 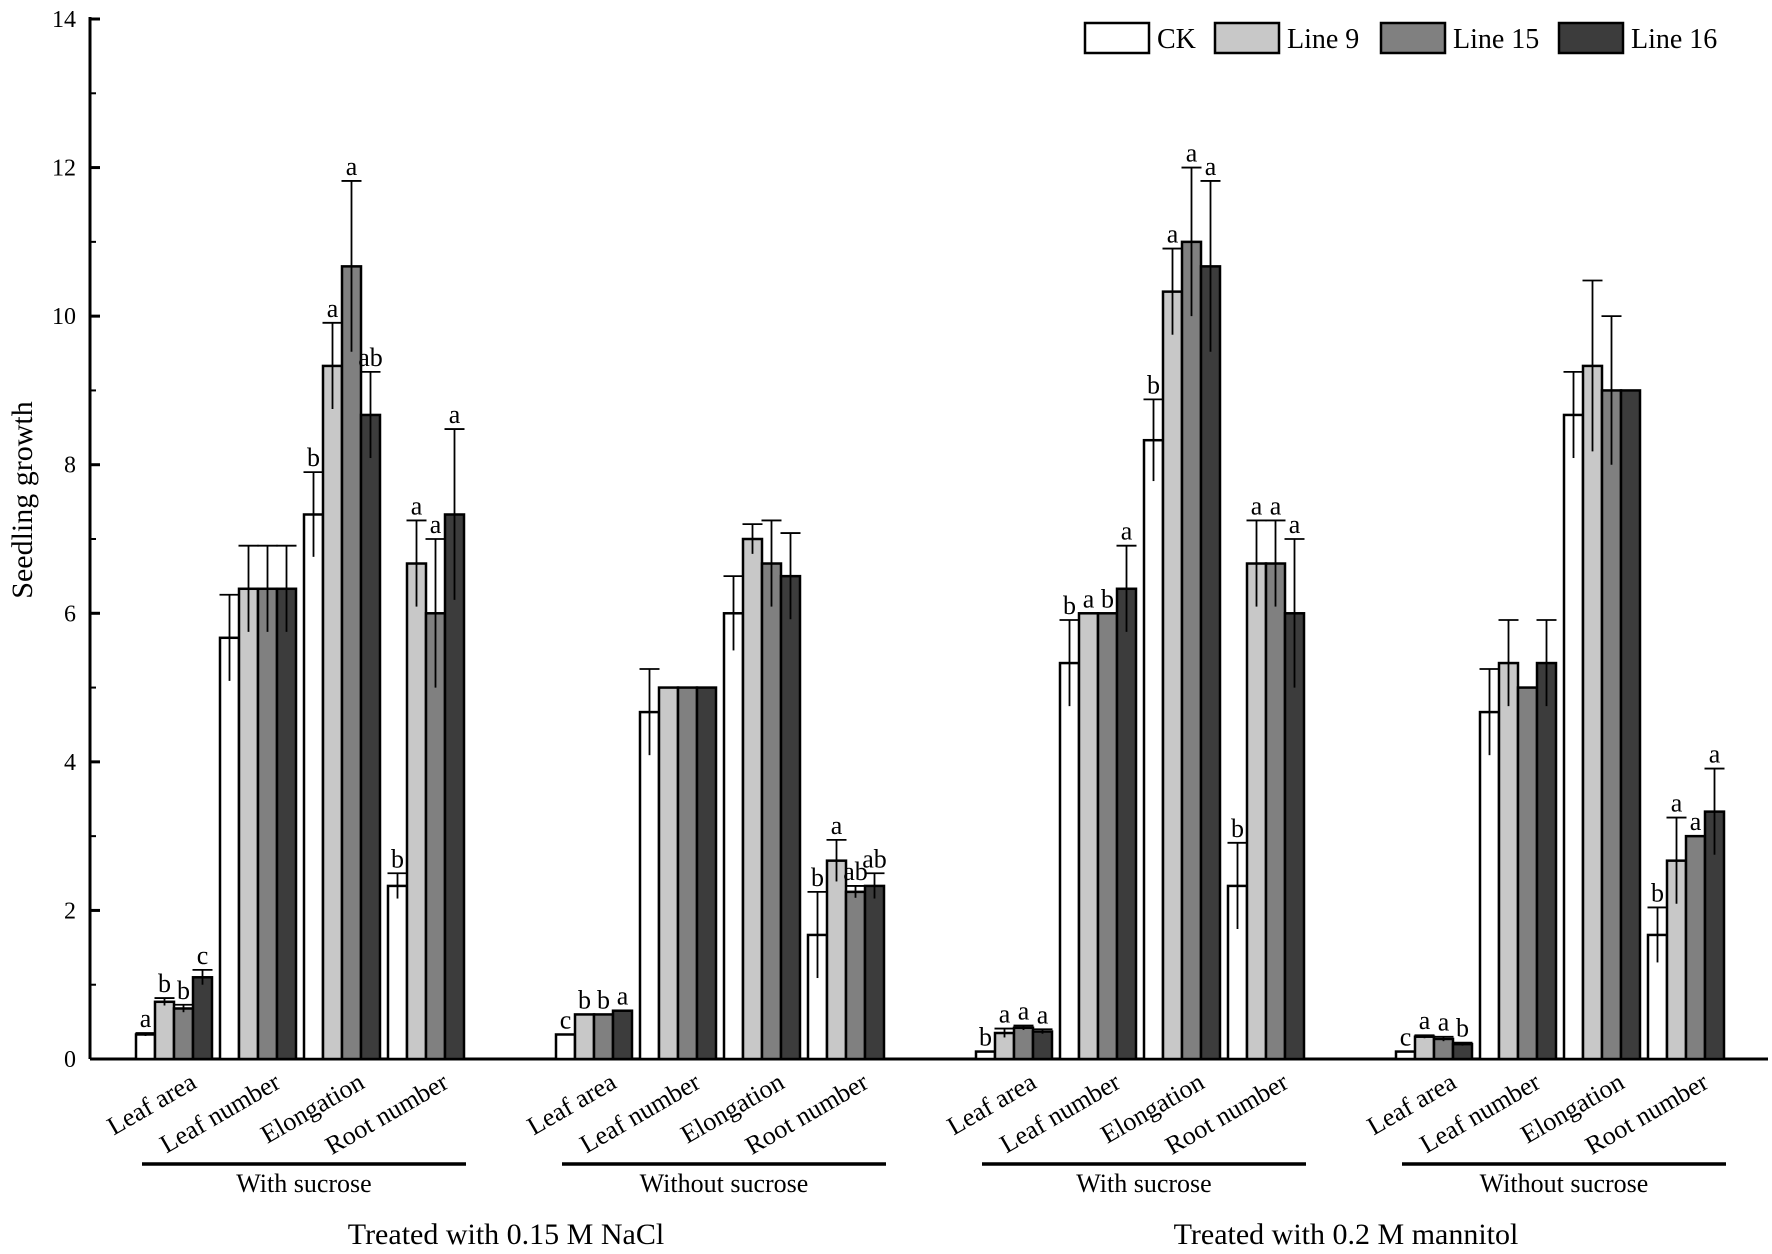 I want to click on y-tick-label: 4, so click(x=70, y=763).